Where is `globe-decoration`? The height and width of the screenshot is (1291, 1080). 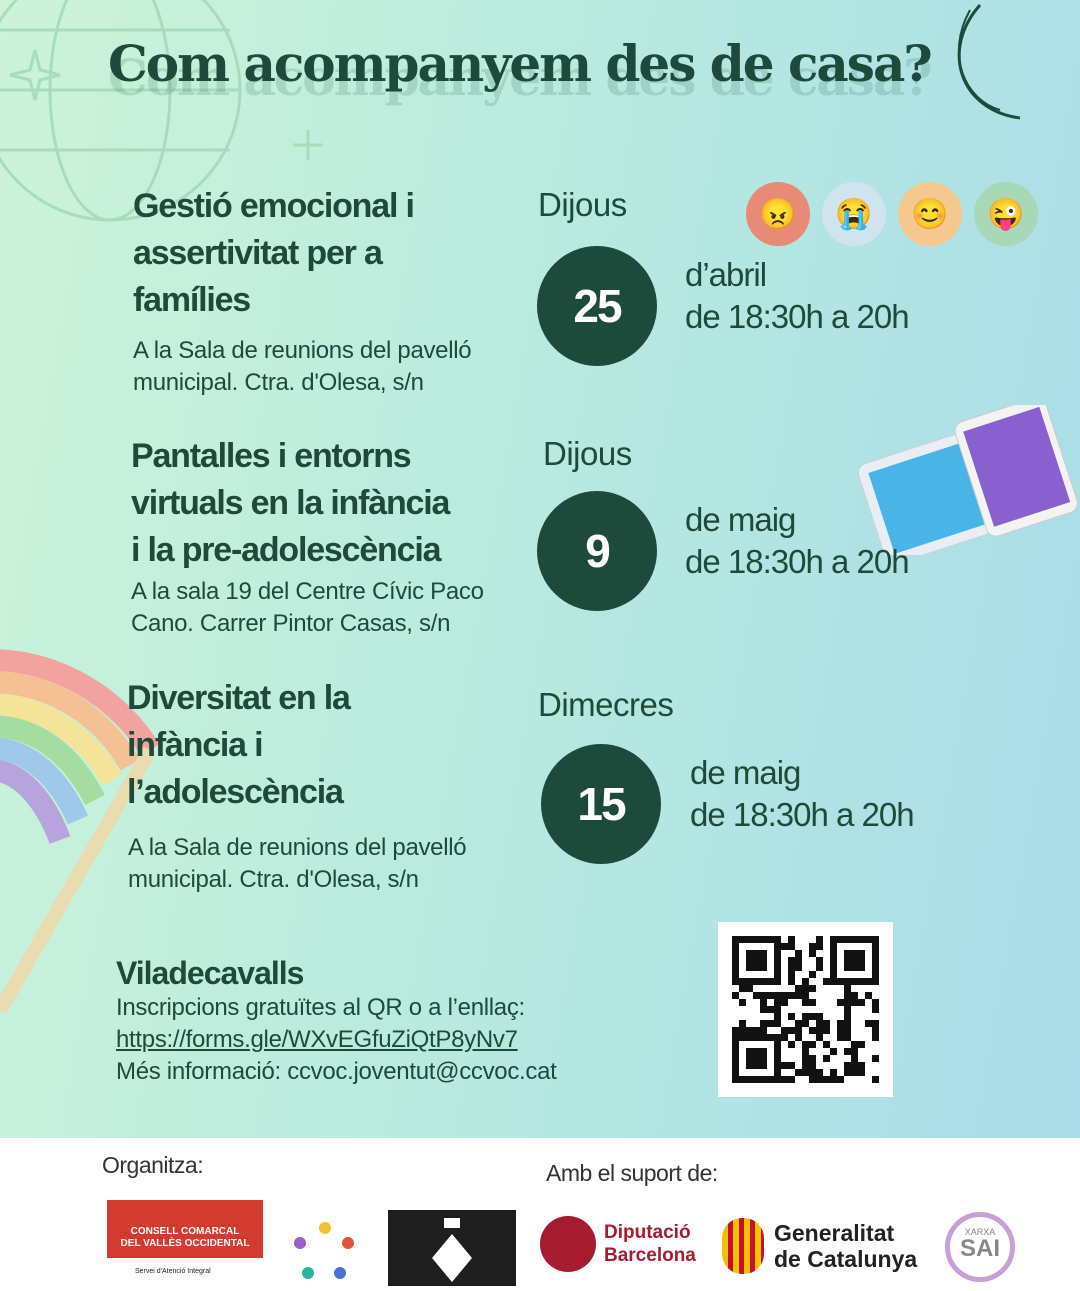
globe-decoration is located at coordinates (161, 111).